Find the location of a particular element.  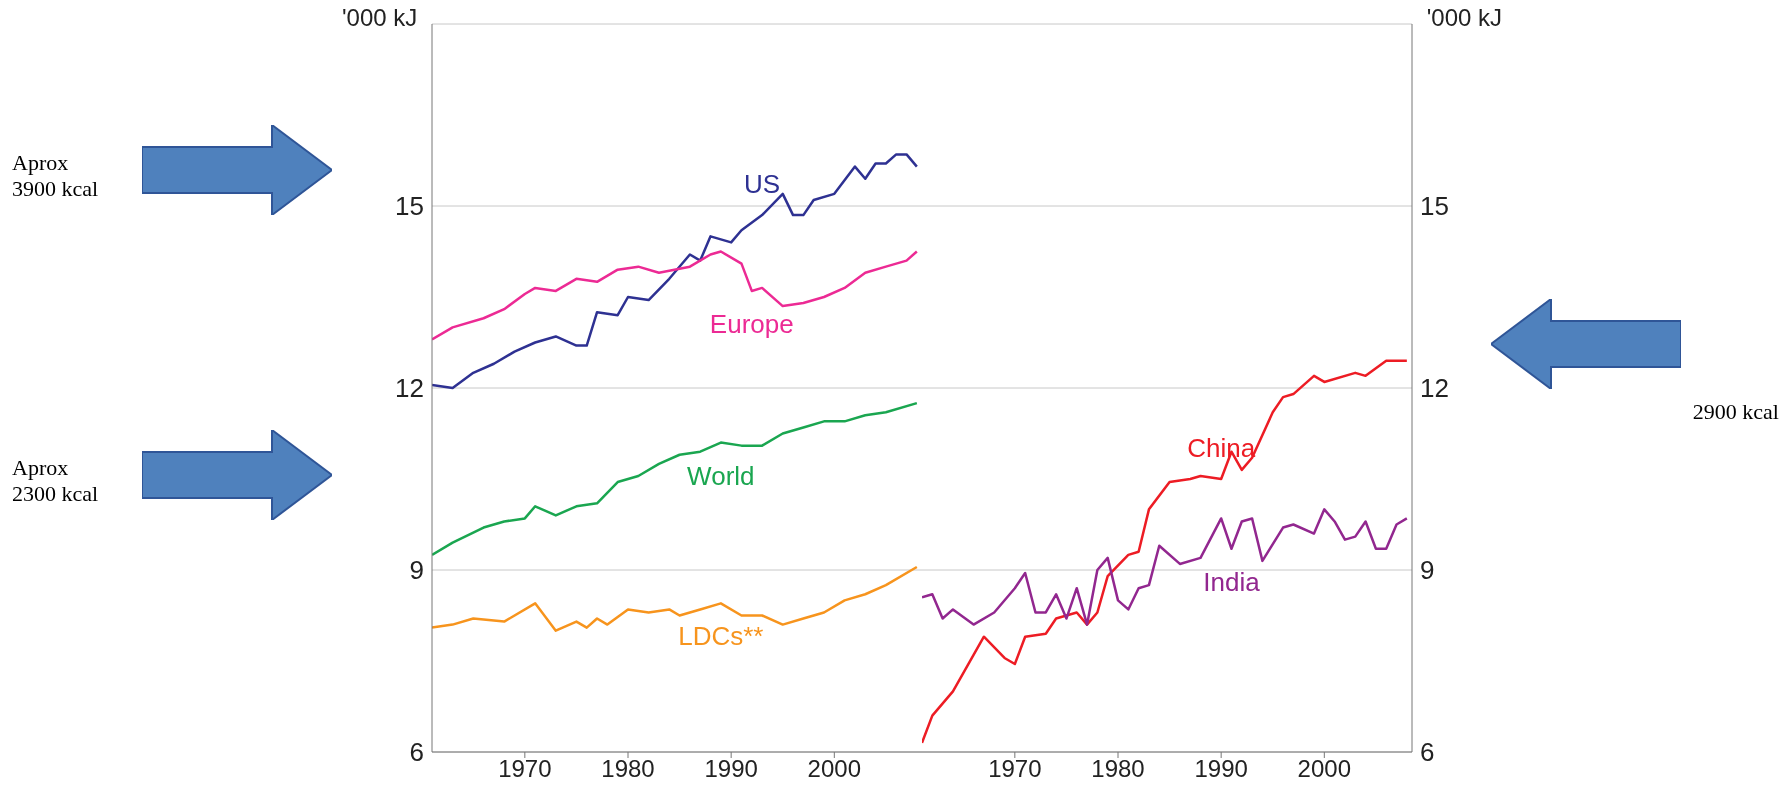

text: Aprox 2300 kcal is located at coordinates (55, 481).